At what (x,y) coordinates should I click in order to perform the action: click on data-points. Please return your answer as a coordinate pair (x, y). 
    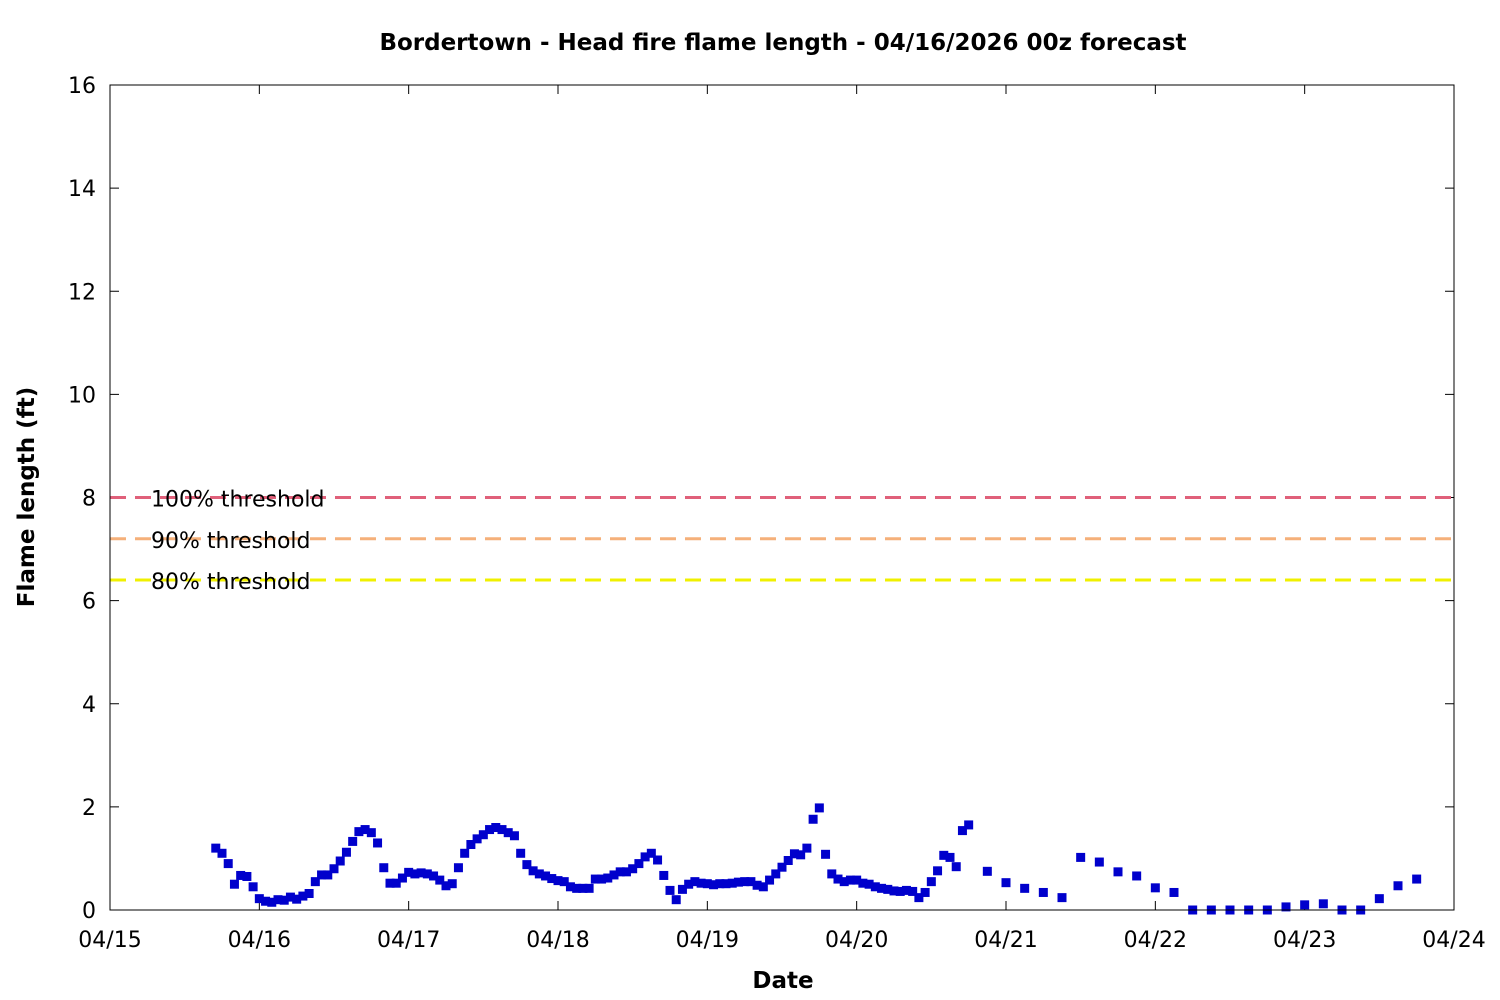
    Looking at the image, I should click on (816, 859).